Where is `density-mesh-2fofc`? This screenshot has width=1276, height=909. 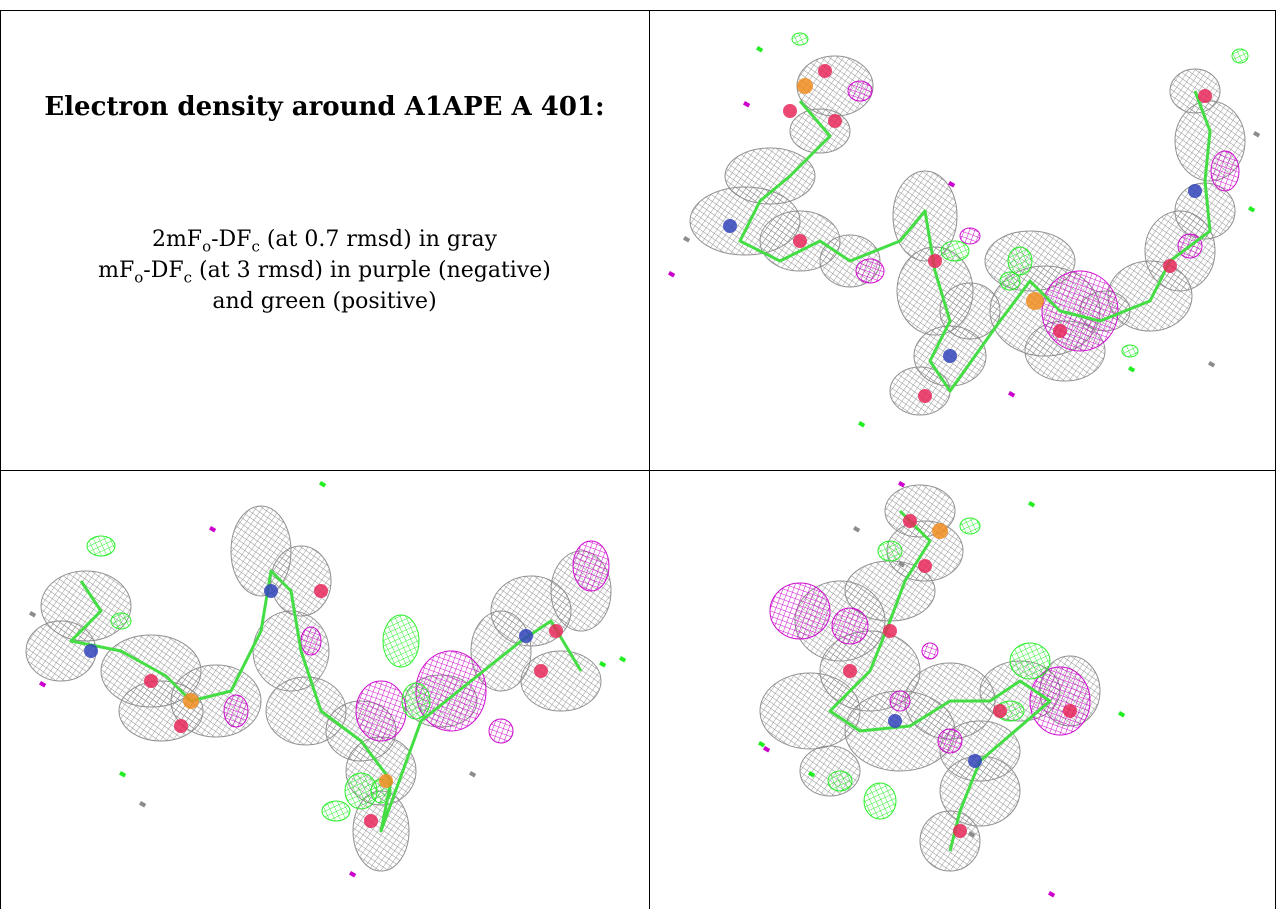 density-mesh-2fofc is located at coordinates (920, 391).